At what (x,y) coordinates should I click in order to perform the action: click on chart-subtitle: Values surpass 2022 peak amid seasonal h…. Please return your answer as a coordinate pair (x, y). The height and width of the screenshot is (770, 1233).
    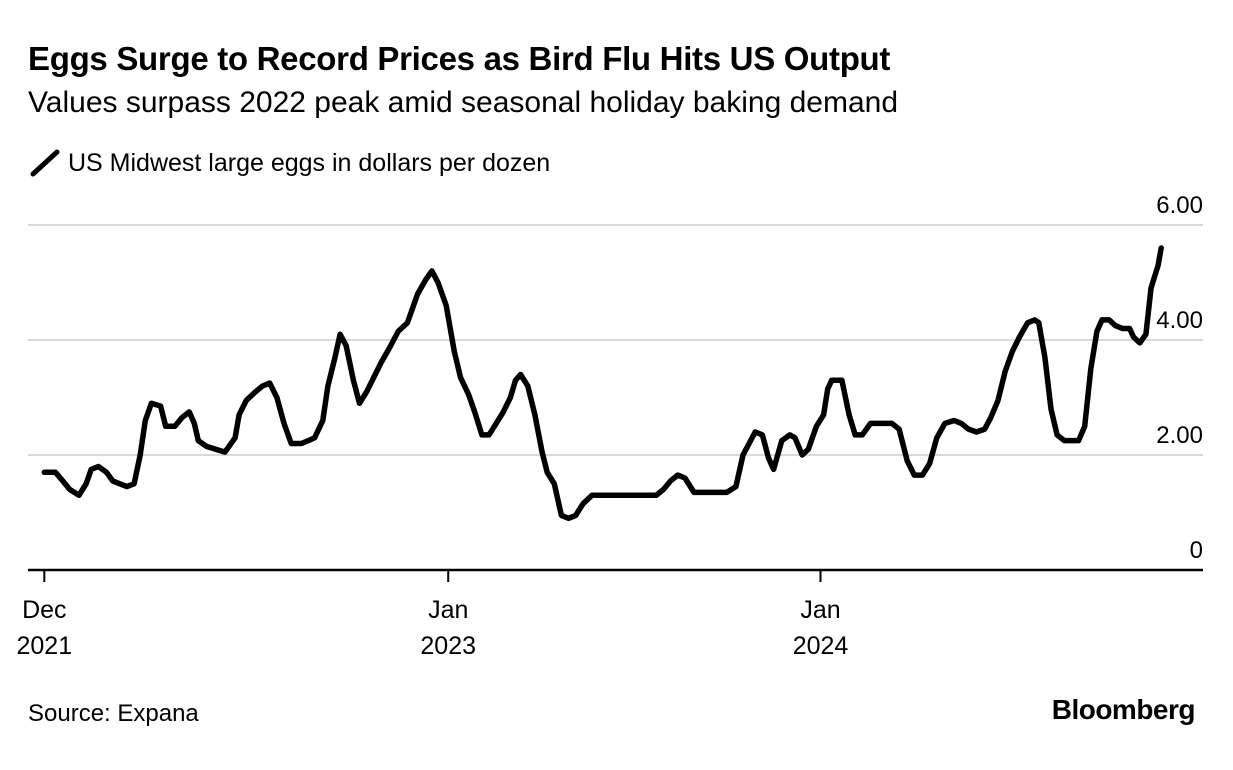
    Looking at the image, I should click on (463, 102).